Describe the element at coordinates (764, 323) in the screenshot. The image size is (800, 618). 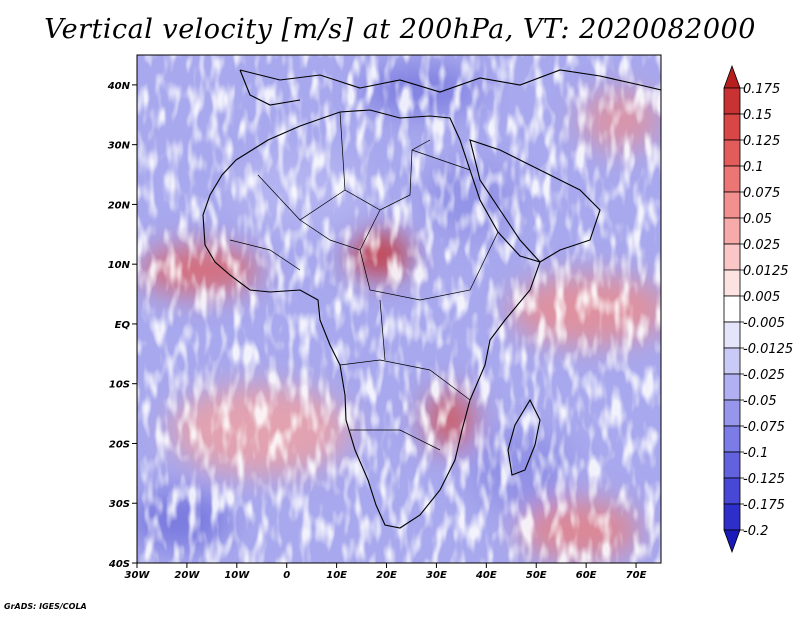
I see `colorbar-label: -0.005` at that location.